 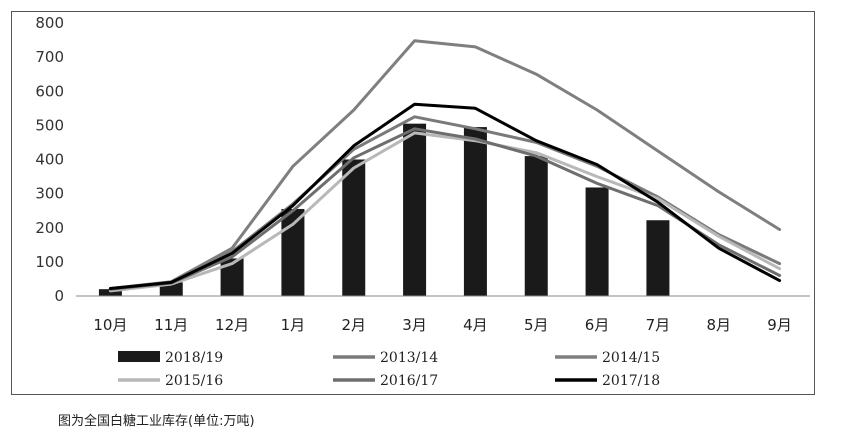 I want to click on legend-label-2013-14: 2013/14, so click(x=409, y=358).